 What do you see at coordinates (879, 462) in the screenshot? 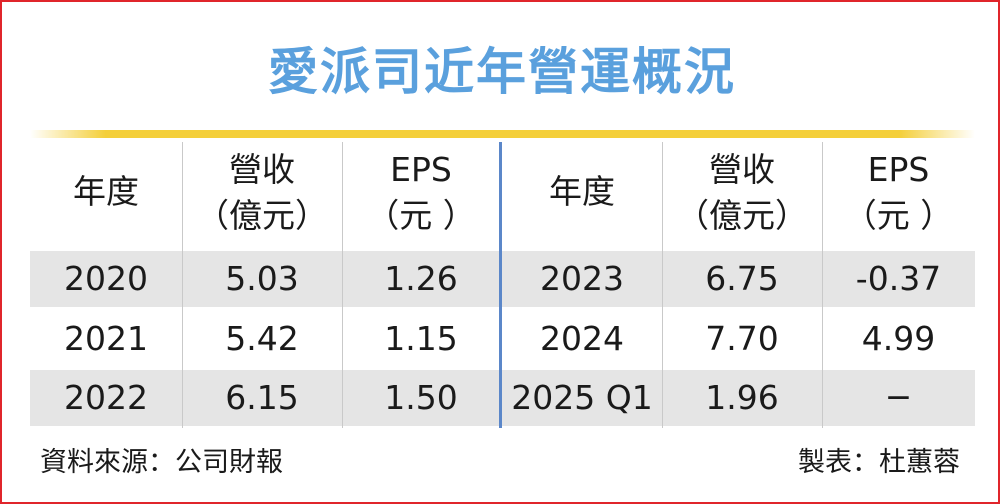
I see `maker-note: 製表：杜蕙蓉` at bounding box center [879, 462].